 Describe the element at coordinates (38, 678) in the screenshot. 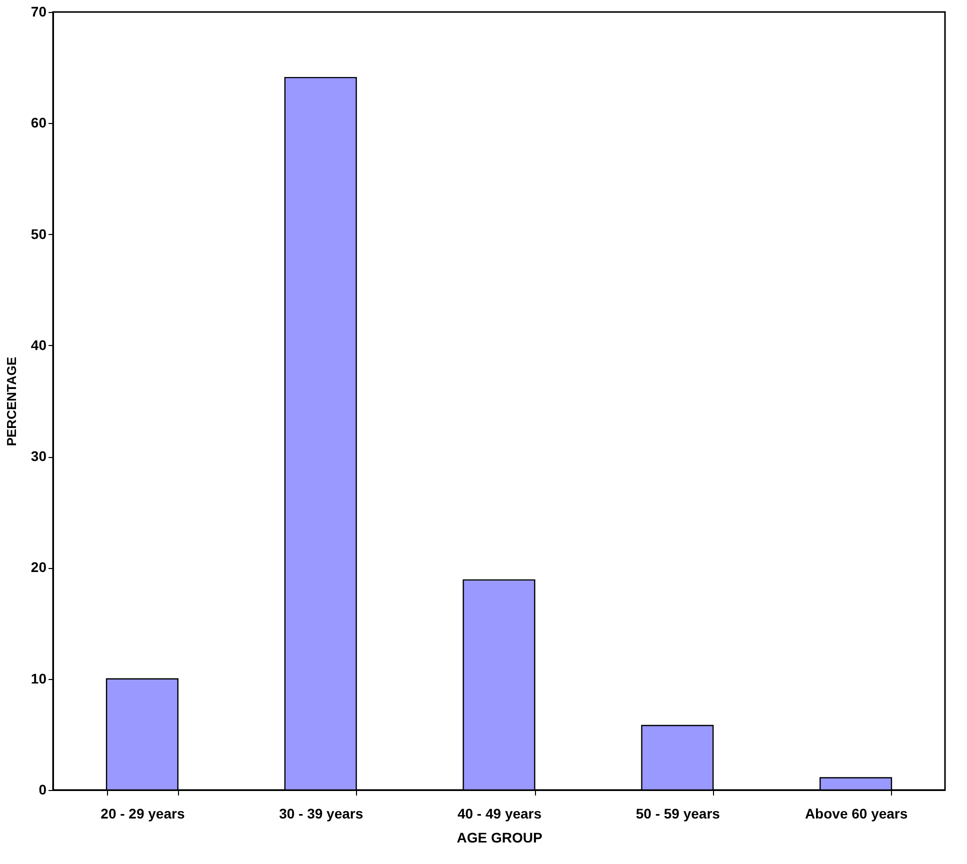

I see `y-tick-label: 10` at that location.